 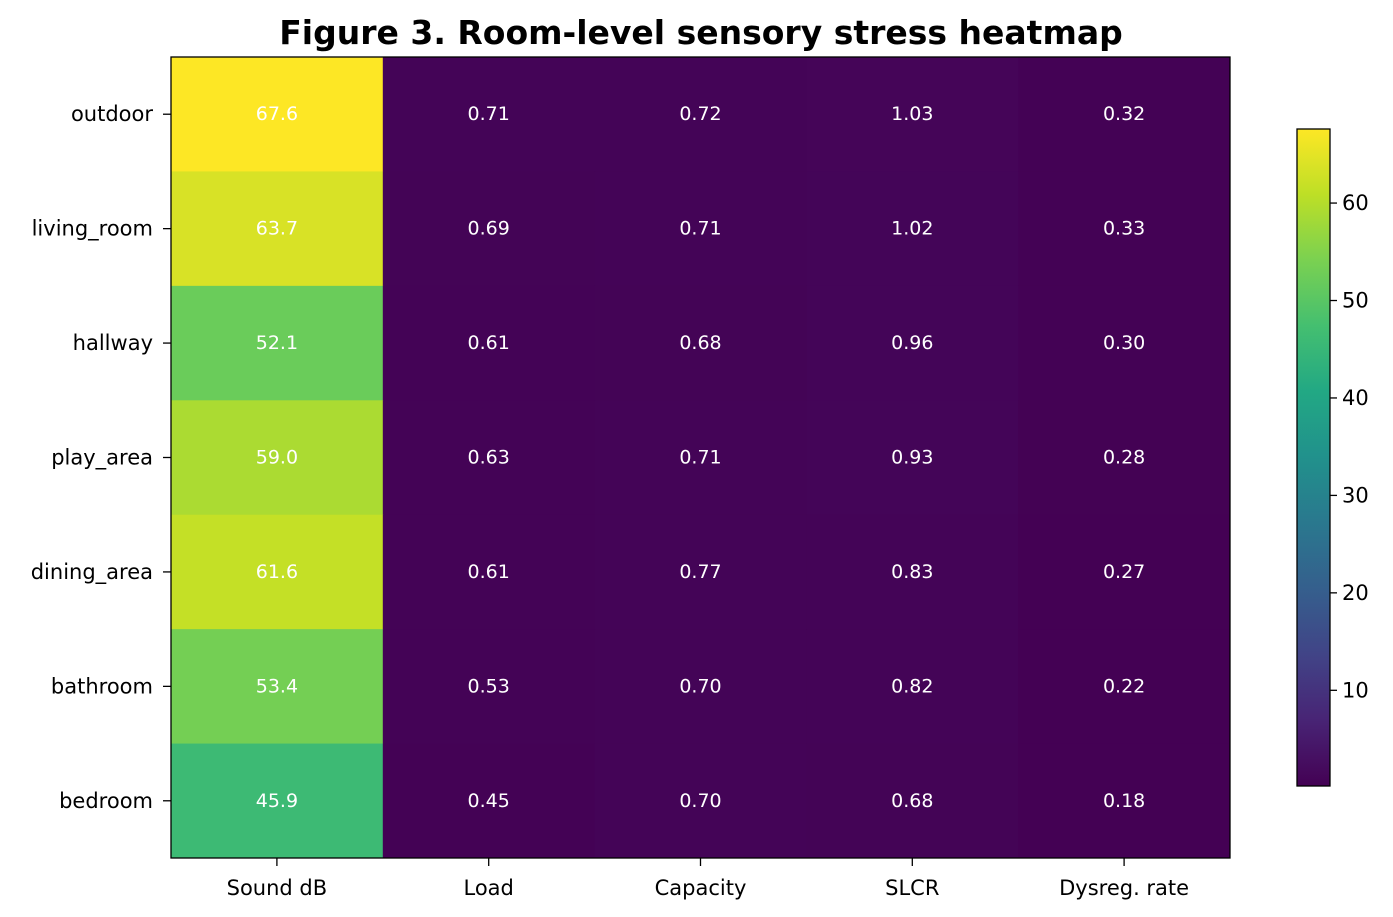 I want to click on y-tick-label: dining_area, so click(x=92, y=572).